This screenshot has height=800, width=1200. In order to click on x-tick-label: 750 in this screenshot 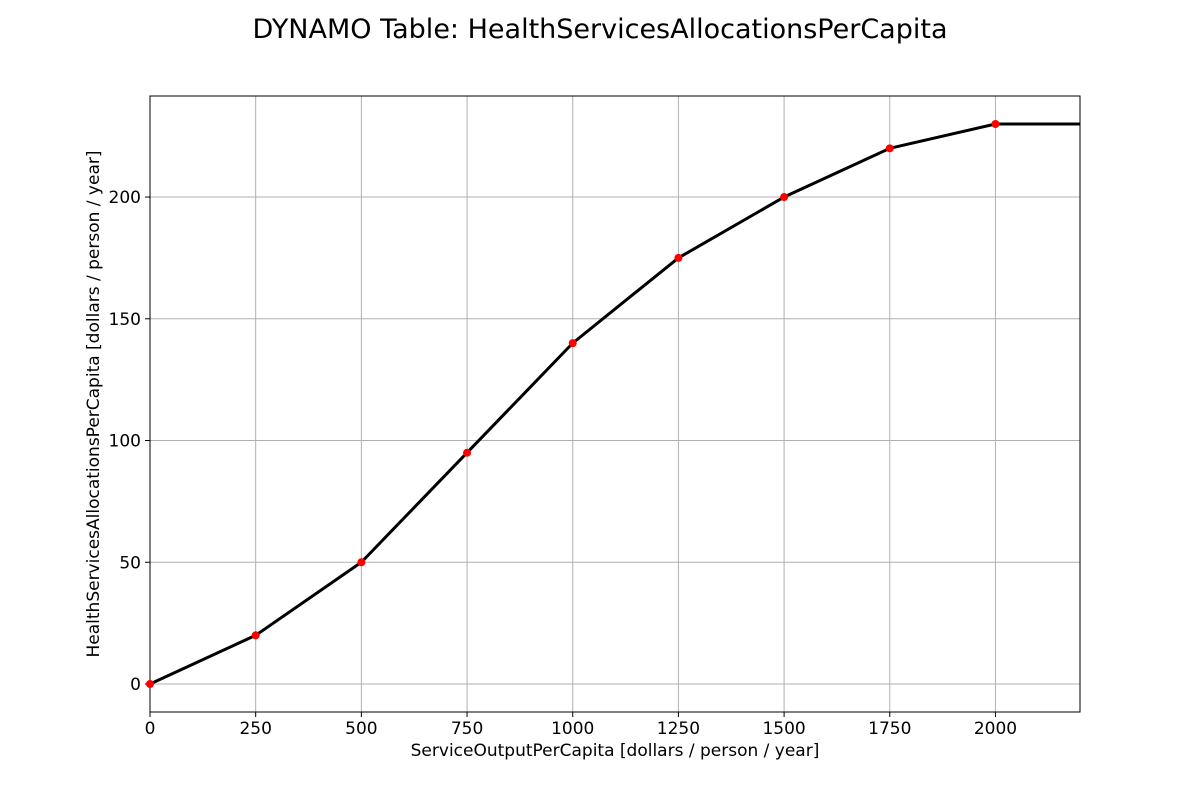, I will do `click(467, 729)`.